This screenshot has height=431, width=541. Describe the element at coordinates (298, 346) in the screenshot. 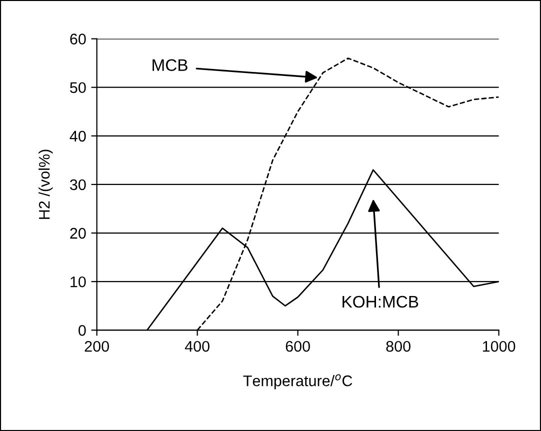

I see `x-tick-label: 600` at that location.